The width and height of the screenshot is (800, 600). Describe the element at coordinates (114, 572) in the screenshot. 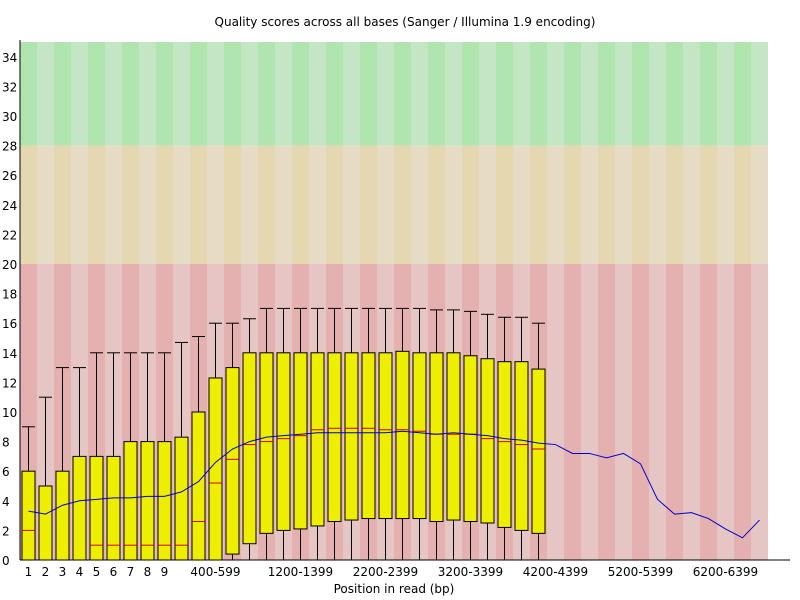

I see `x-tick-label: 6` at that location.